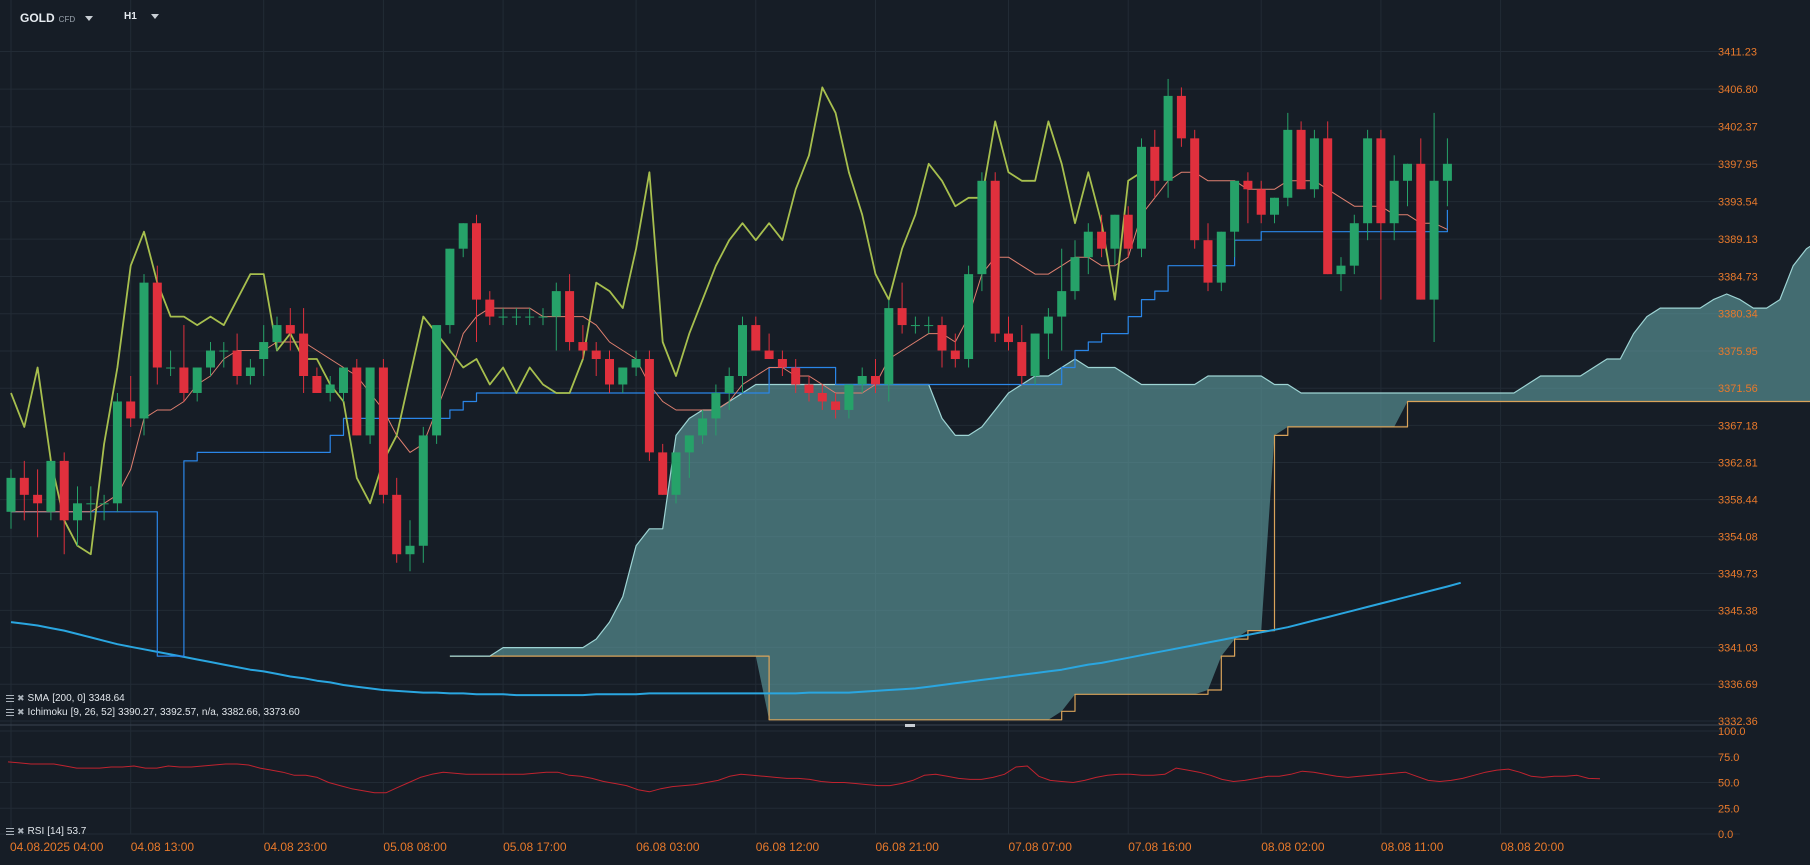  Describe the element at coordinates (1738, 203) in the screenshot. I see `price-tick-label: 3393.54` at that location.